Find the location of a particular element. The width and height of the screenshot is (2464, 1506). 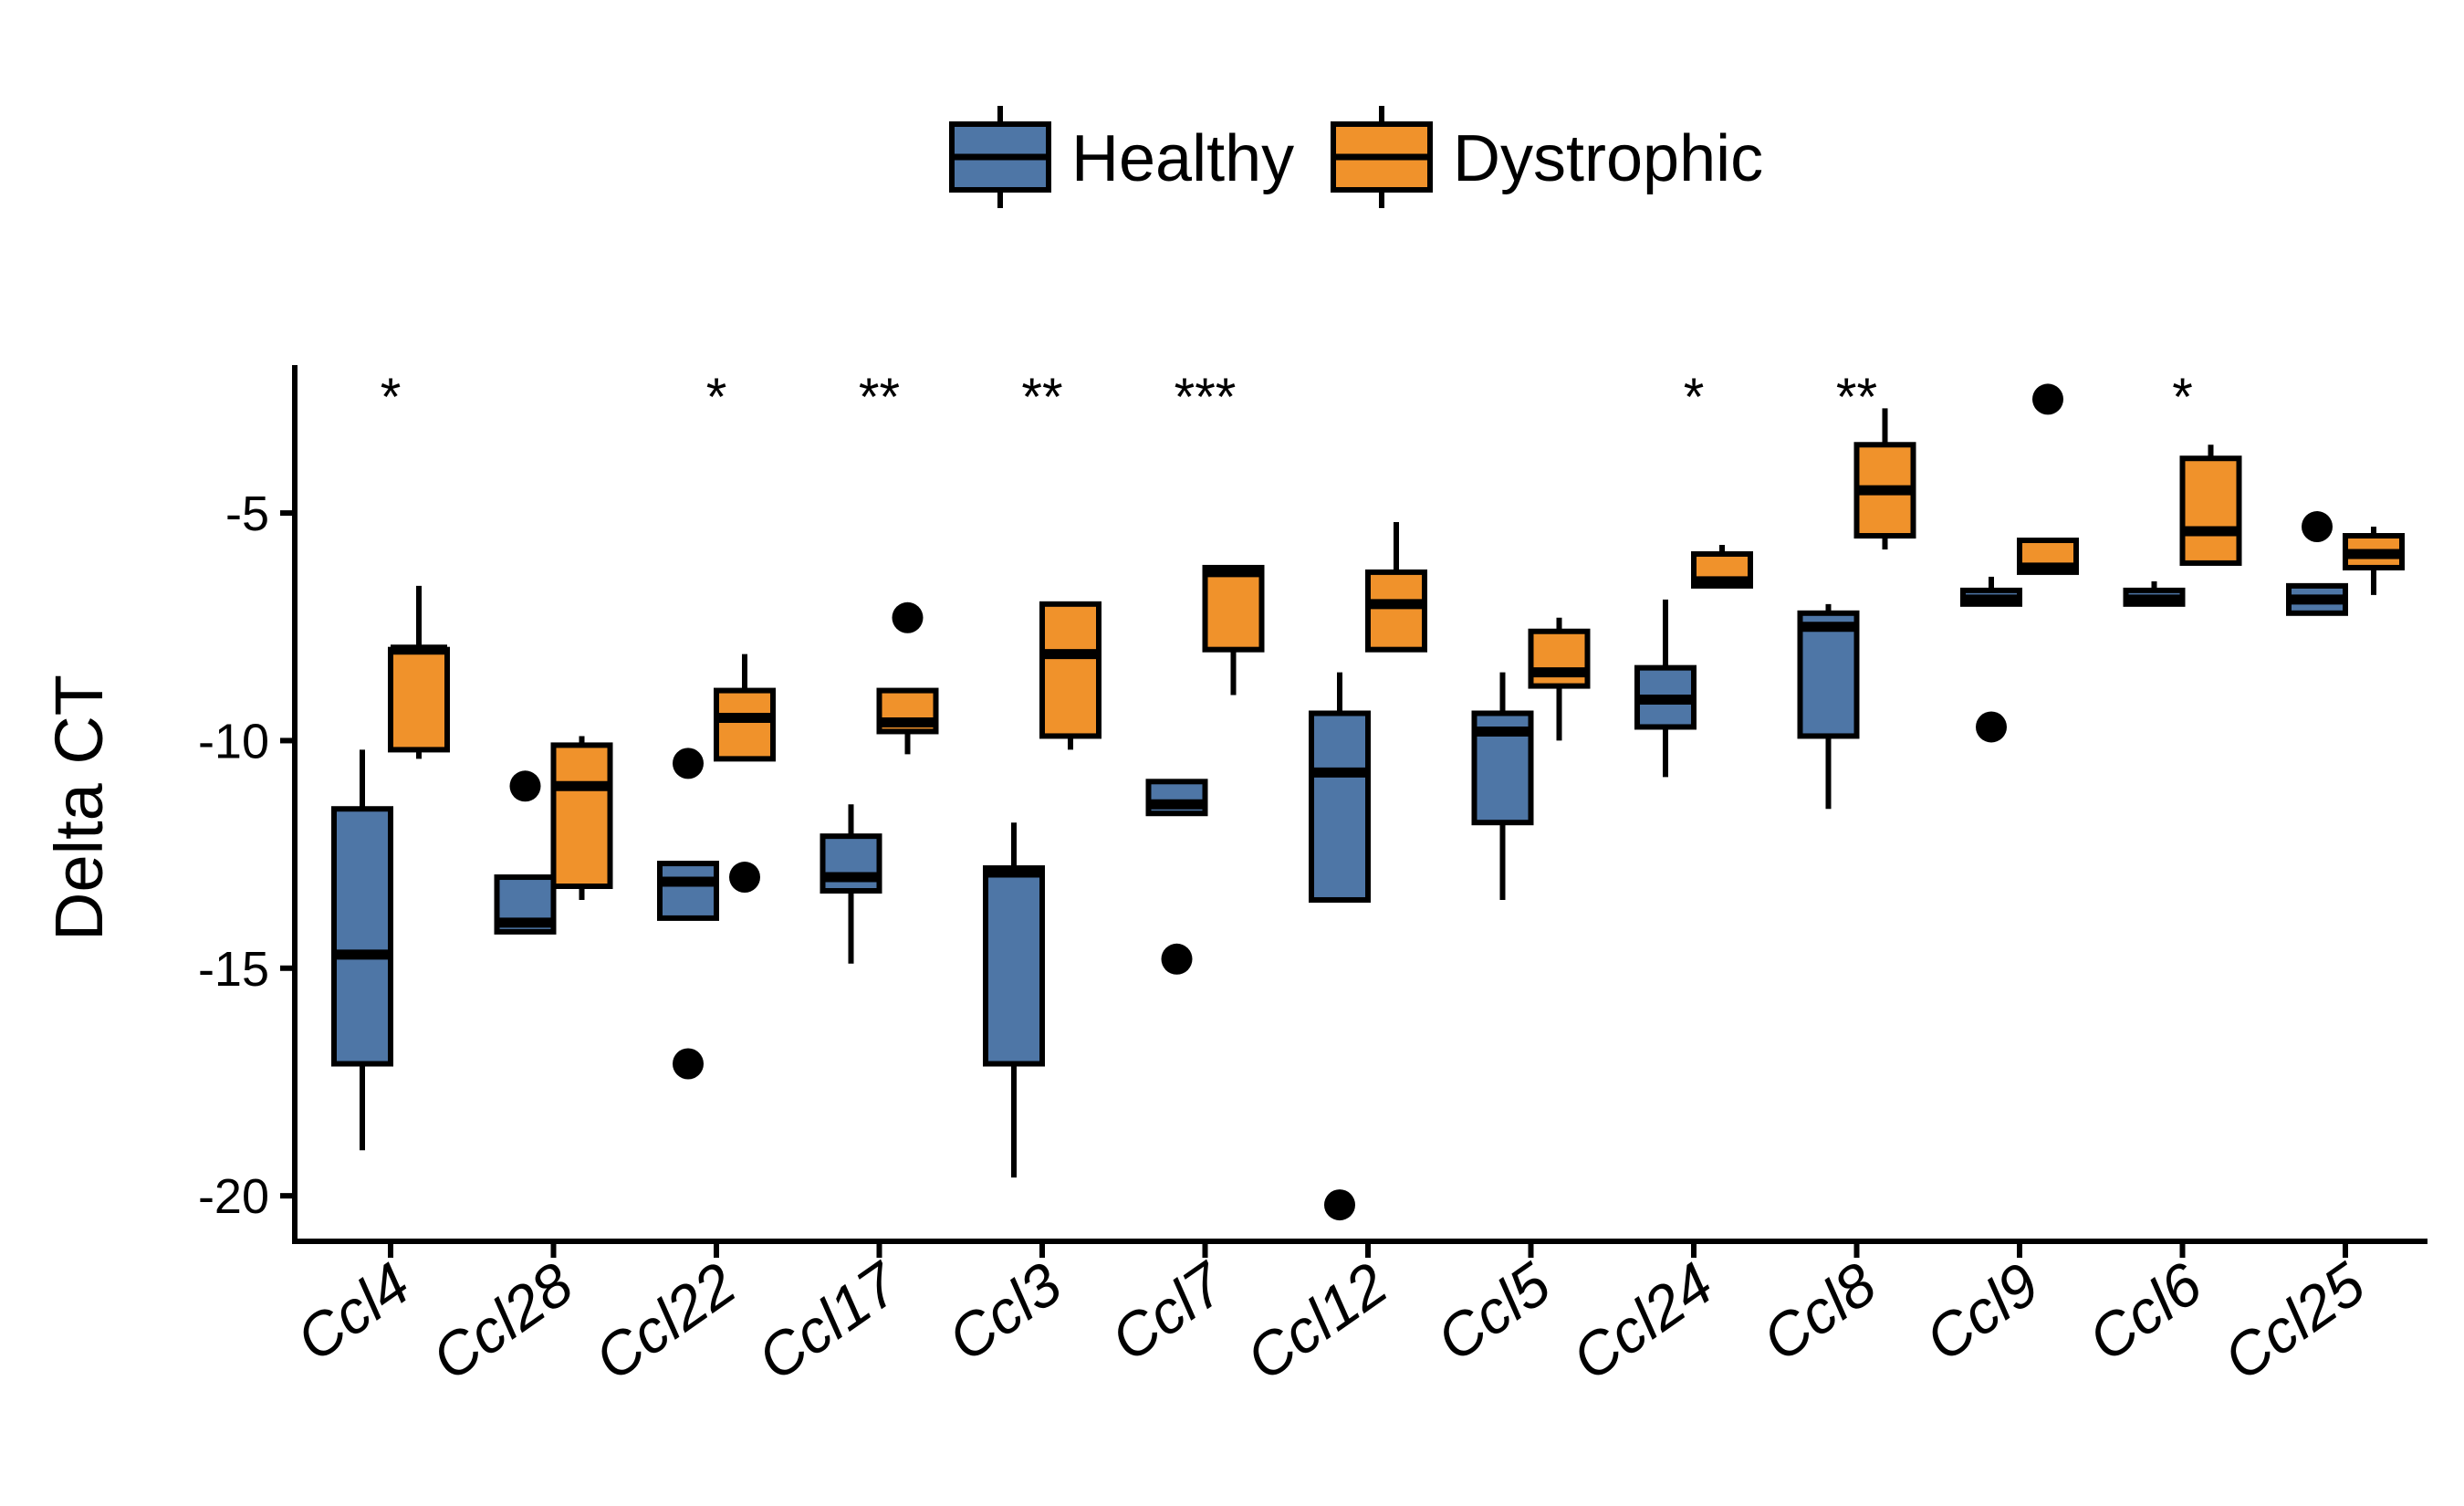

x-tick-label: Ccl5 is located at coordinates (1493, 1312).